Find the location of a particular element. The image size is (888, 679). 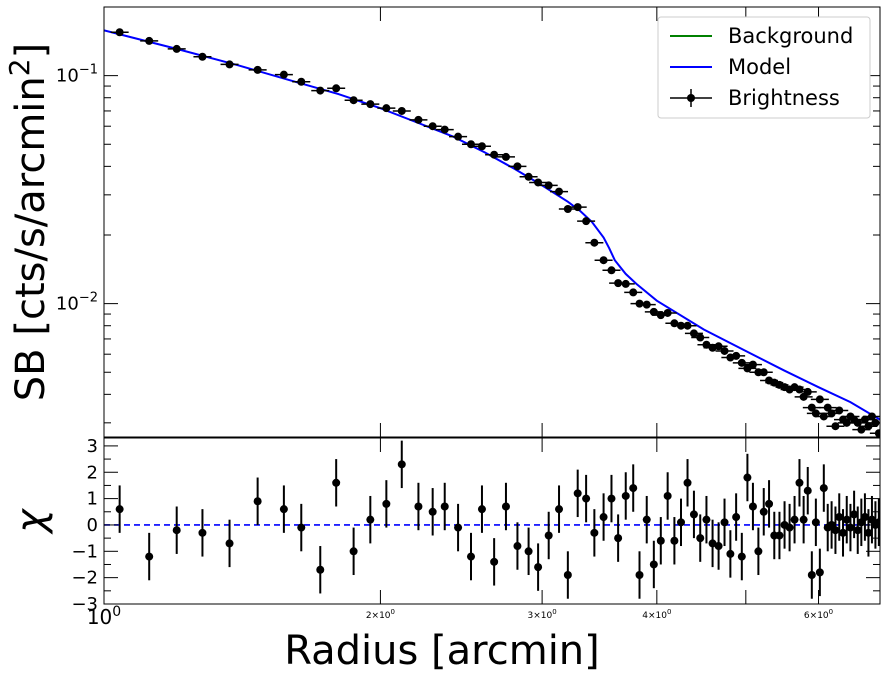

residual-y-tick-label: −2 is located at coordinates (84, 578).